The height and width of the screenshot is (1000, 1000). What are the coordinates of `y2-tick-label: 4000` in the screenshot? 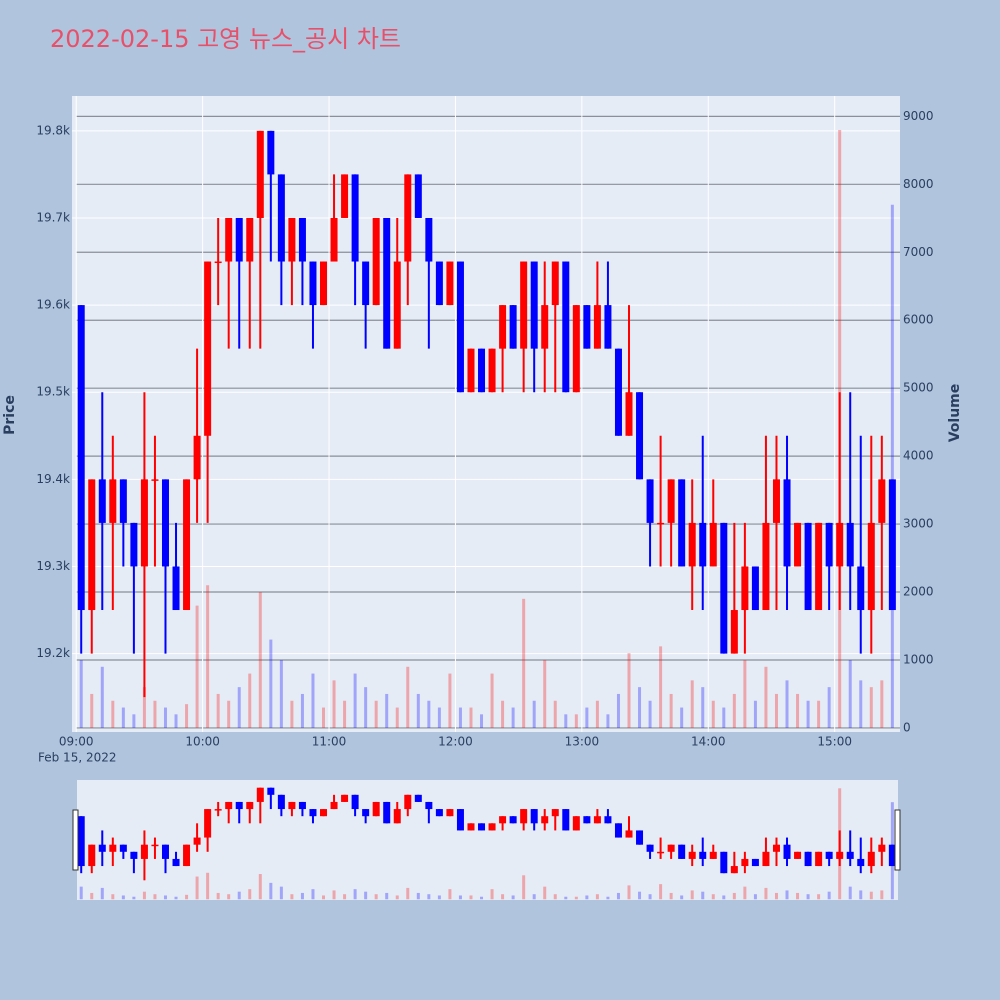 It's located at (918, 456).